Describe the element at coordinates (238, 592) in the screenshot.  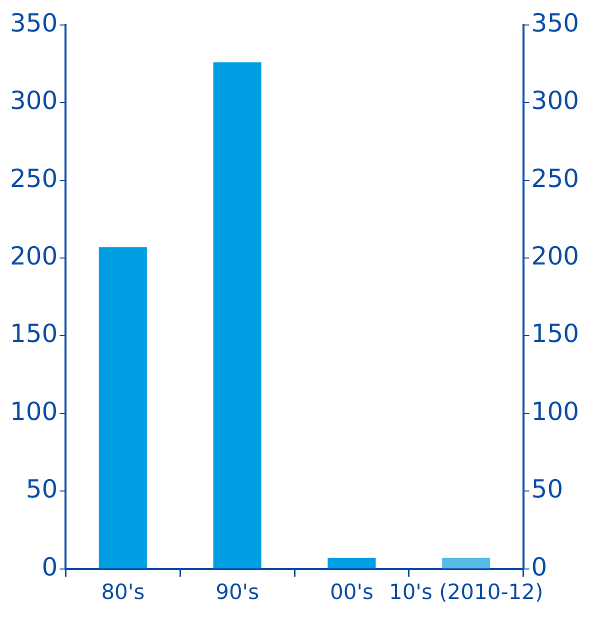
I see `x-tick-label: 90's` at that location.